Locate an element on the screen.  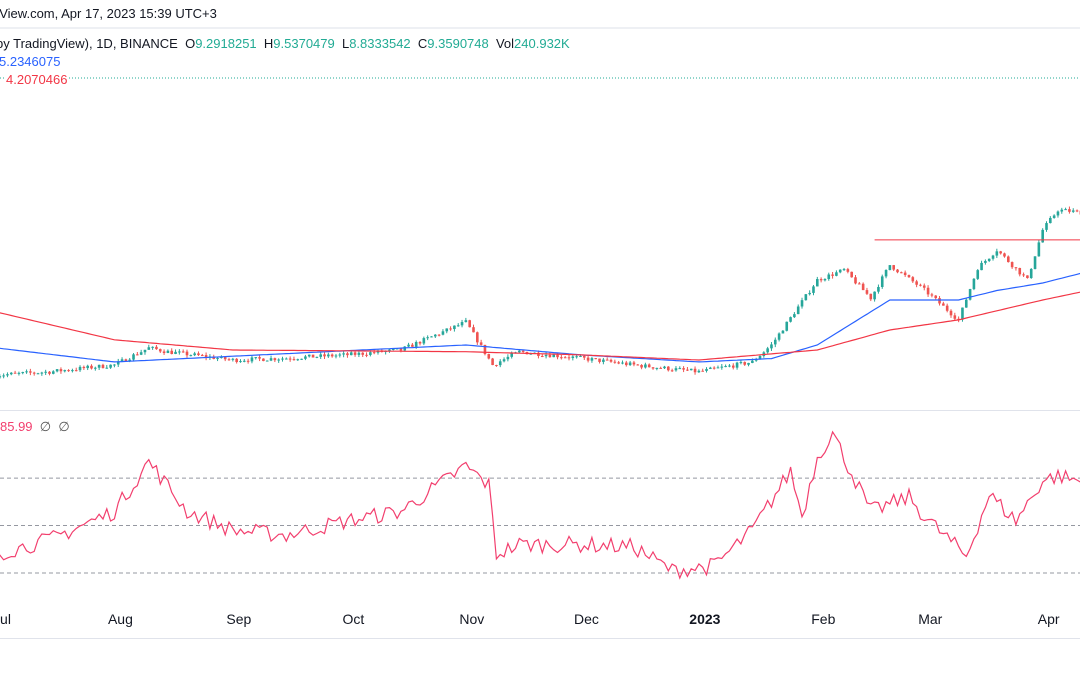
time-tick-label: Mar is located at coordinates (930, 619).